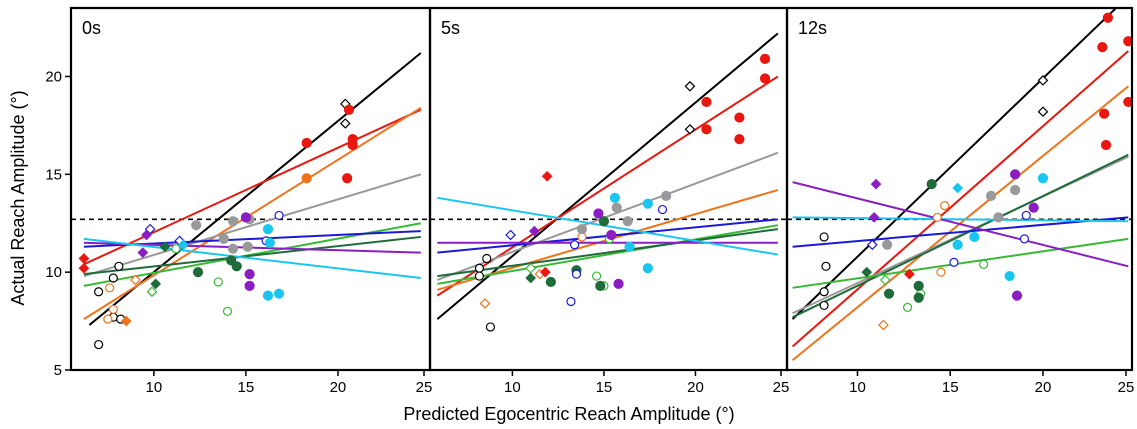 The image size is (1137, 429). I want to click on x-tick-label: 20, so click(338, 387).